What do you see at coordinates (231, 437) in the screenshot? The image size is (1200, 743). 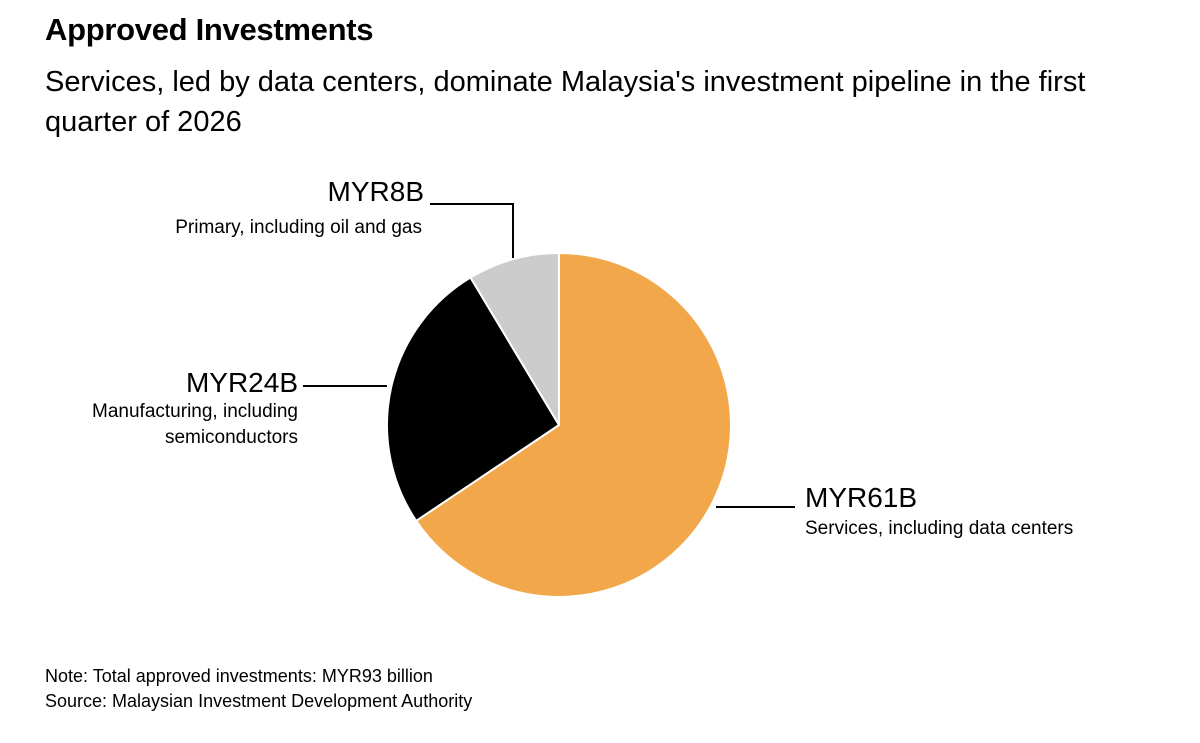 I see `desc-label-manufacturing-line2: semiconductors` at bounding box center [231, 437].